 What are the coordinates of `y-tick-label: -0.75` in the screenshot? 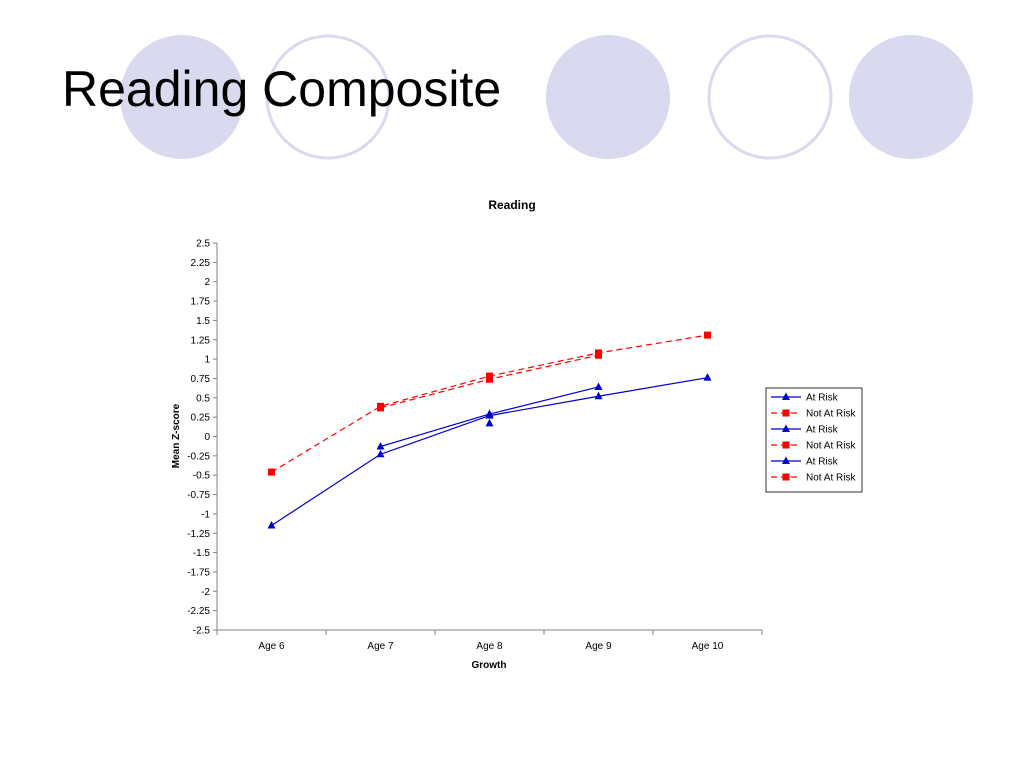 It's located at (198, 495).